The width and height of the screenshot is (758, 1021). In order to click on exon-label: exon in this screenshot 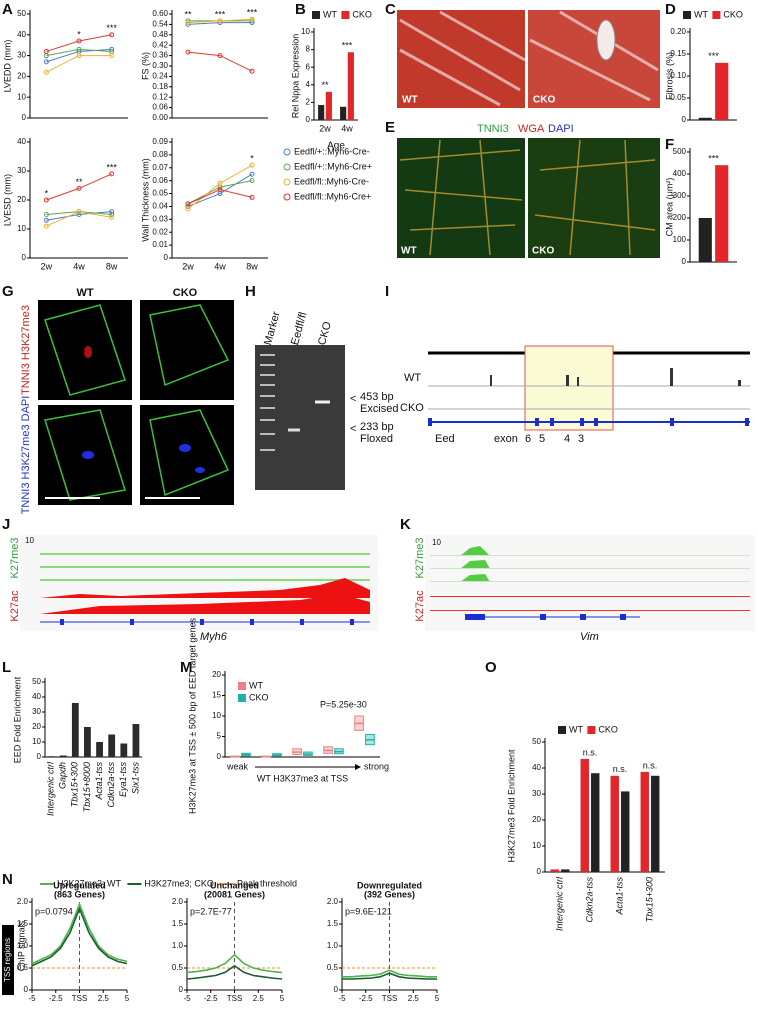, I will do `click(506, 439)`.